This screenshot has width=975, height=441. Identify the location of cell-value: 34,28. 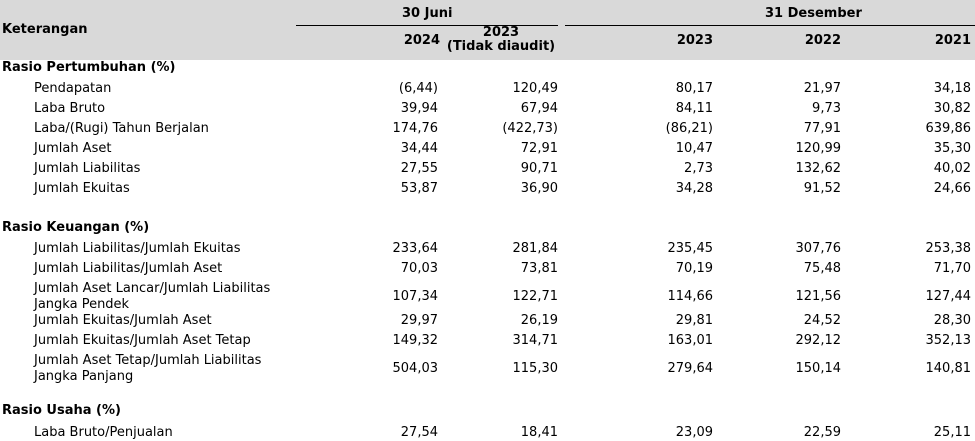
(694, 188).